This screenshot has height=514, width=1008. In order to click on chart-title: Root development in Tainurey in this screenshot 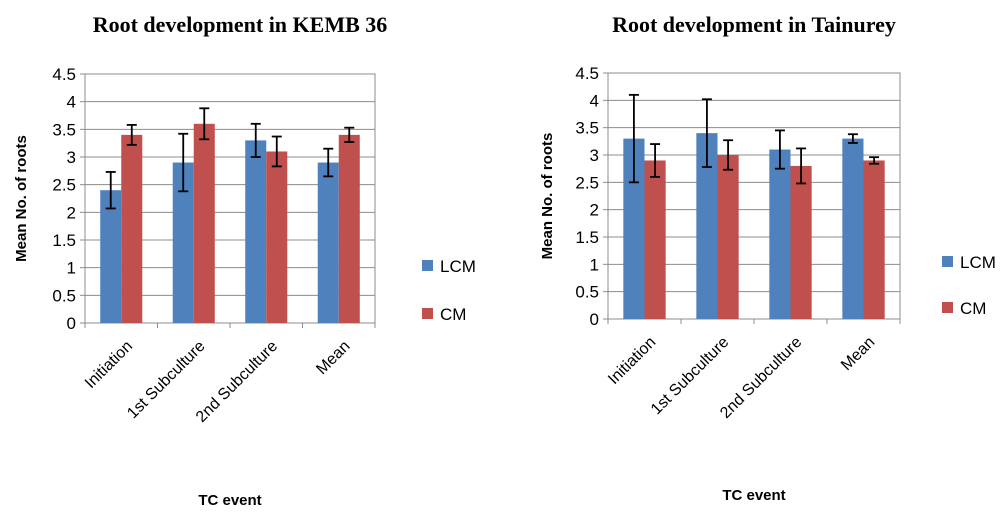, I will do `click(754, 24)`.